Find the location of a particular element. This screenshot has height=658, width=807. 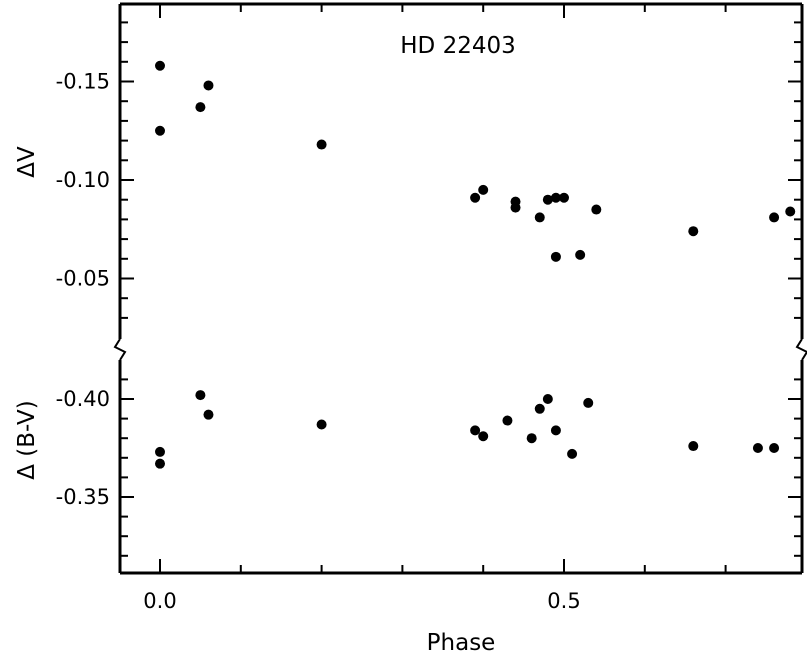

x-tick-label: 0.0 is located at coordinates (159, 601).